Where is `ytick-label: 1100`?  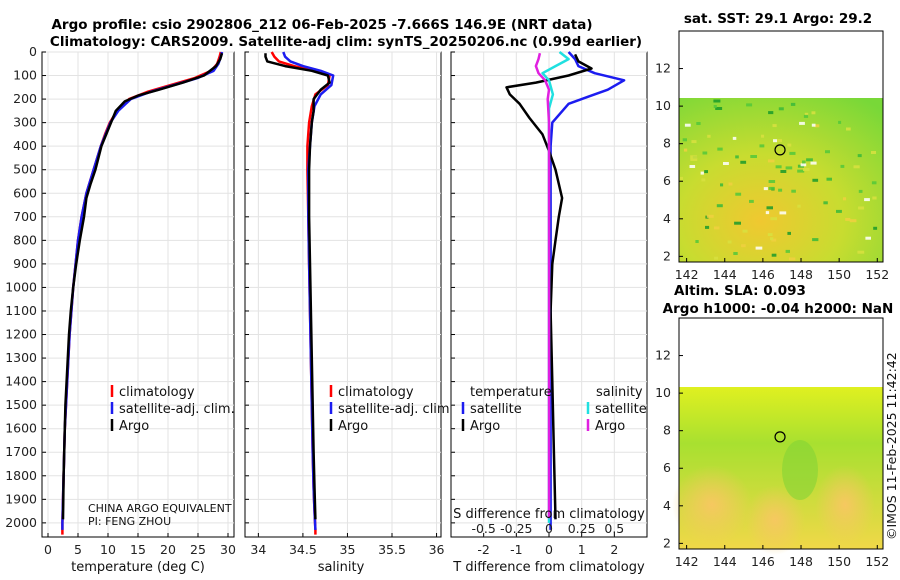 ytick-label: 1100 is located at coordinates (21, 310).